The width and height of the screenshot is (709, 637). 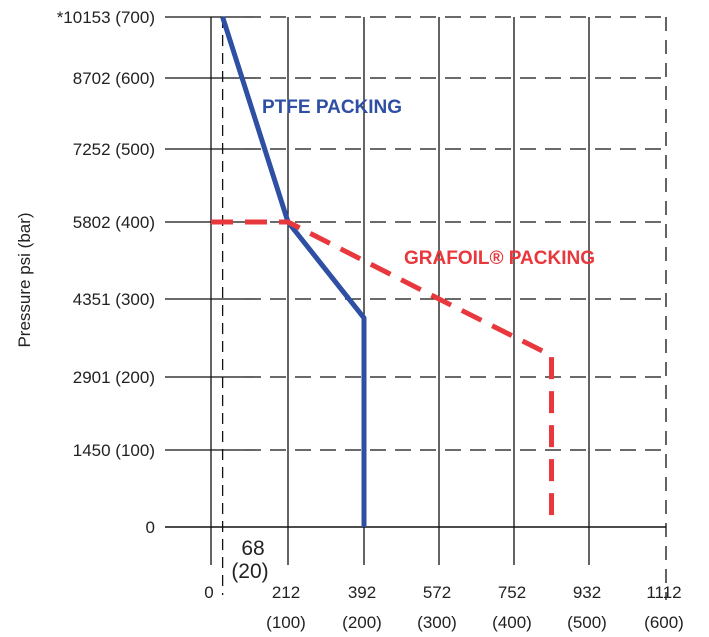 I want to click on y-tick-label-0: 0, so click(x=150, y=527).